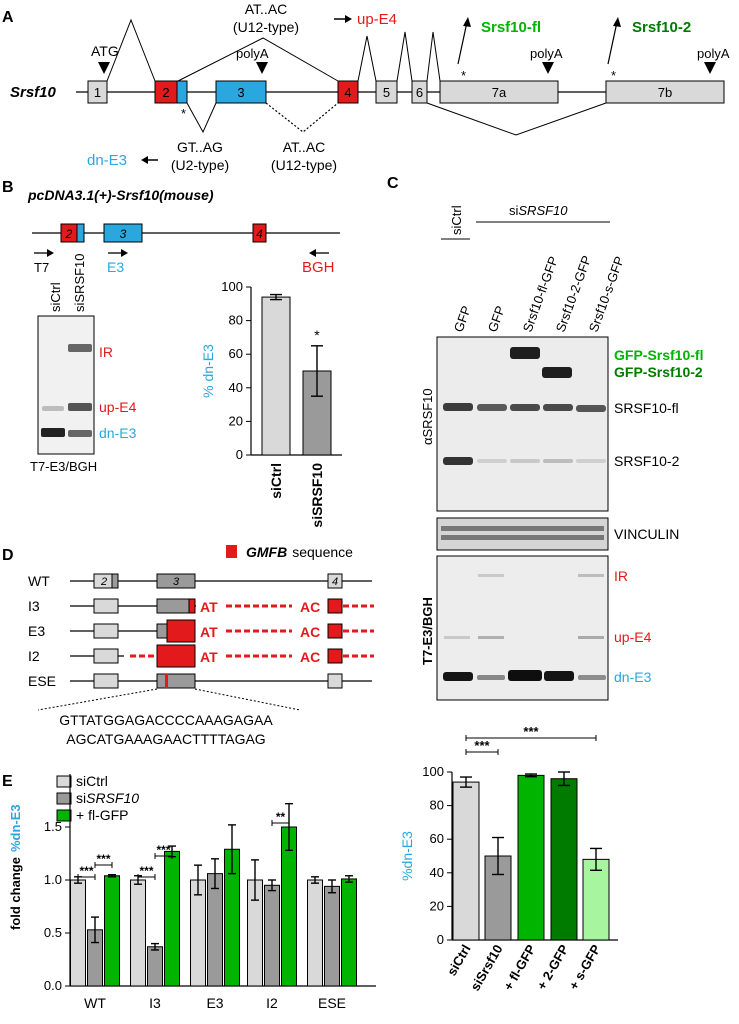  What do you see at coordinates (377, 19) in the screenshot?
I see `up-e4-label: up-E4` at bounding box center [377, 19].